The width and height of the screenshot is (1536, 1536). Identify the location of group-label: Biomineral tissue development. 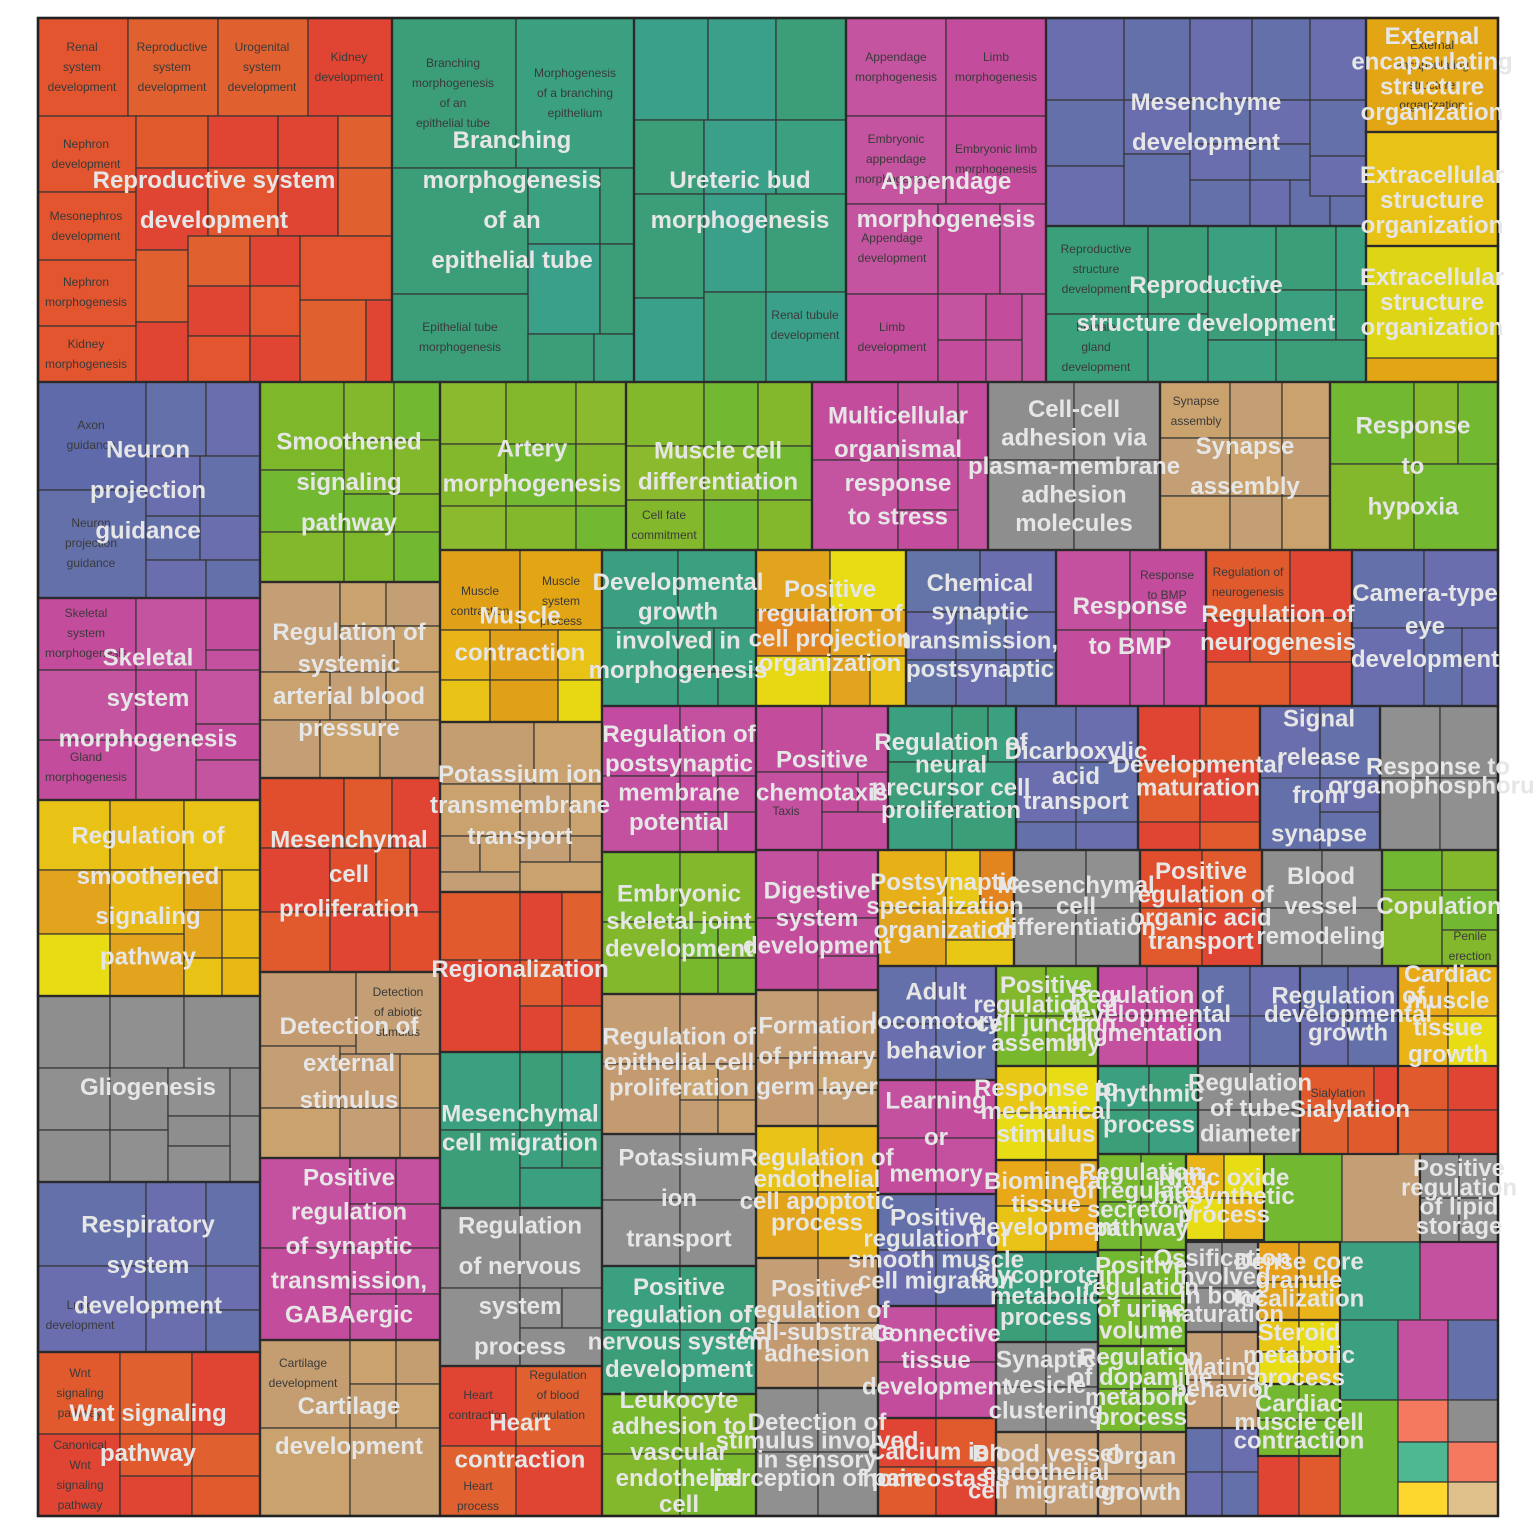
(1046, 1204).